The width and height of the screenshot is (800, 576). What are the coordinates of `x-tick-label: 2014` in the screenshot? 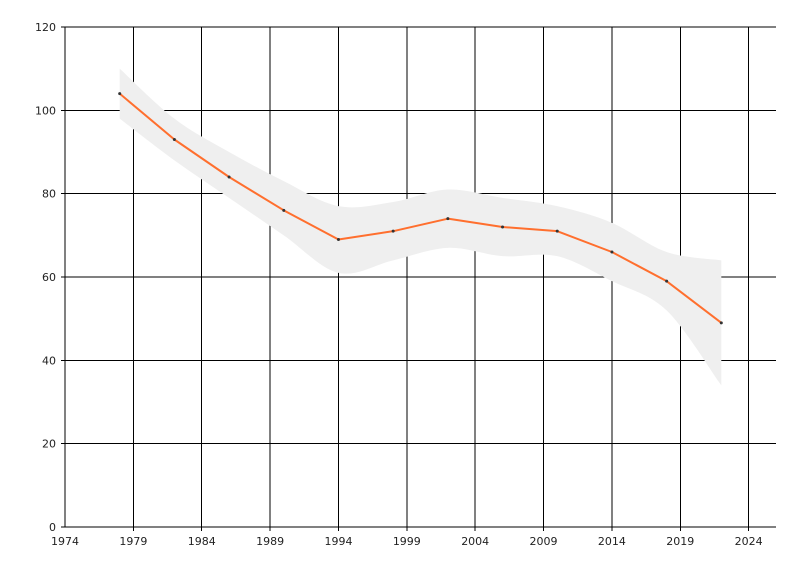 It's located at (612, 541).